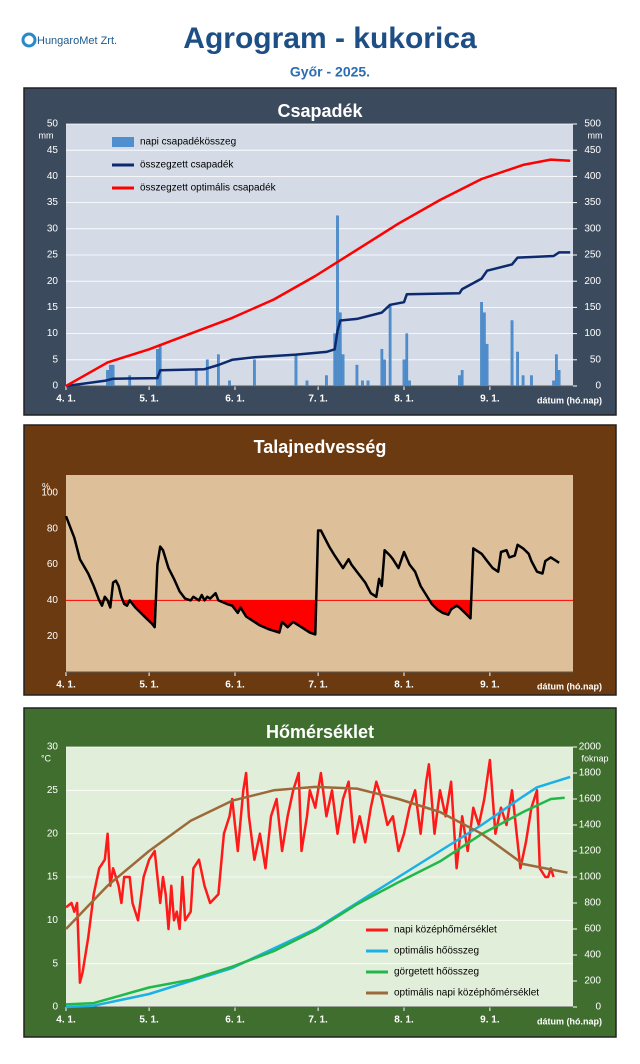 The width and height of the screenshot is (640, 1064). I want to click on y2-tick-label: 1600, so click(590, 799).